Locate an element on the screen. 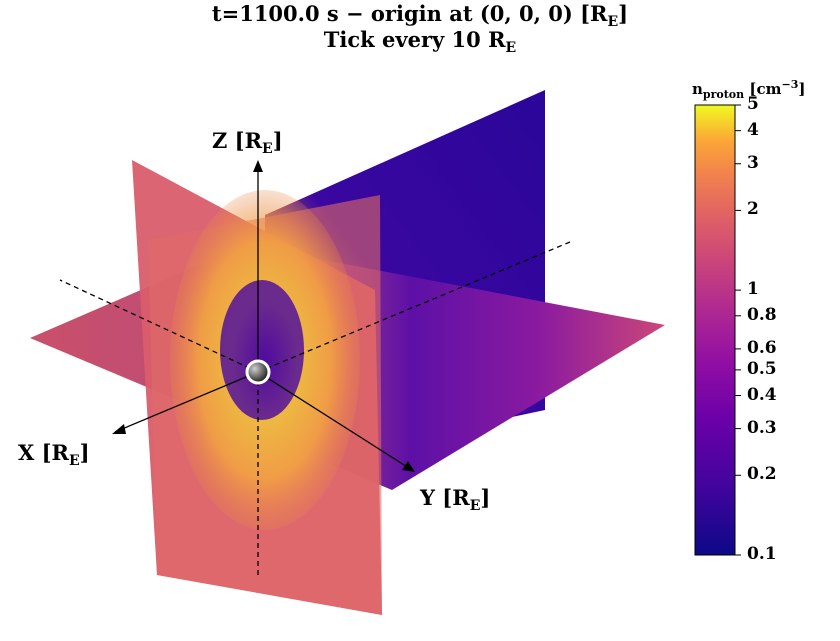 The image size is (840, 641). colorbar-tick-label: 0.3 is located at coordinates (762, 427).